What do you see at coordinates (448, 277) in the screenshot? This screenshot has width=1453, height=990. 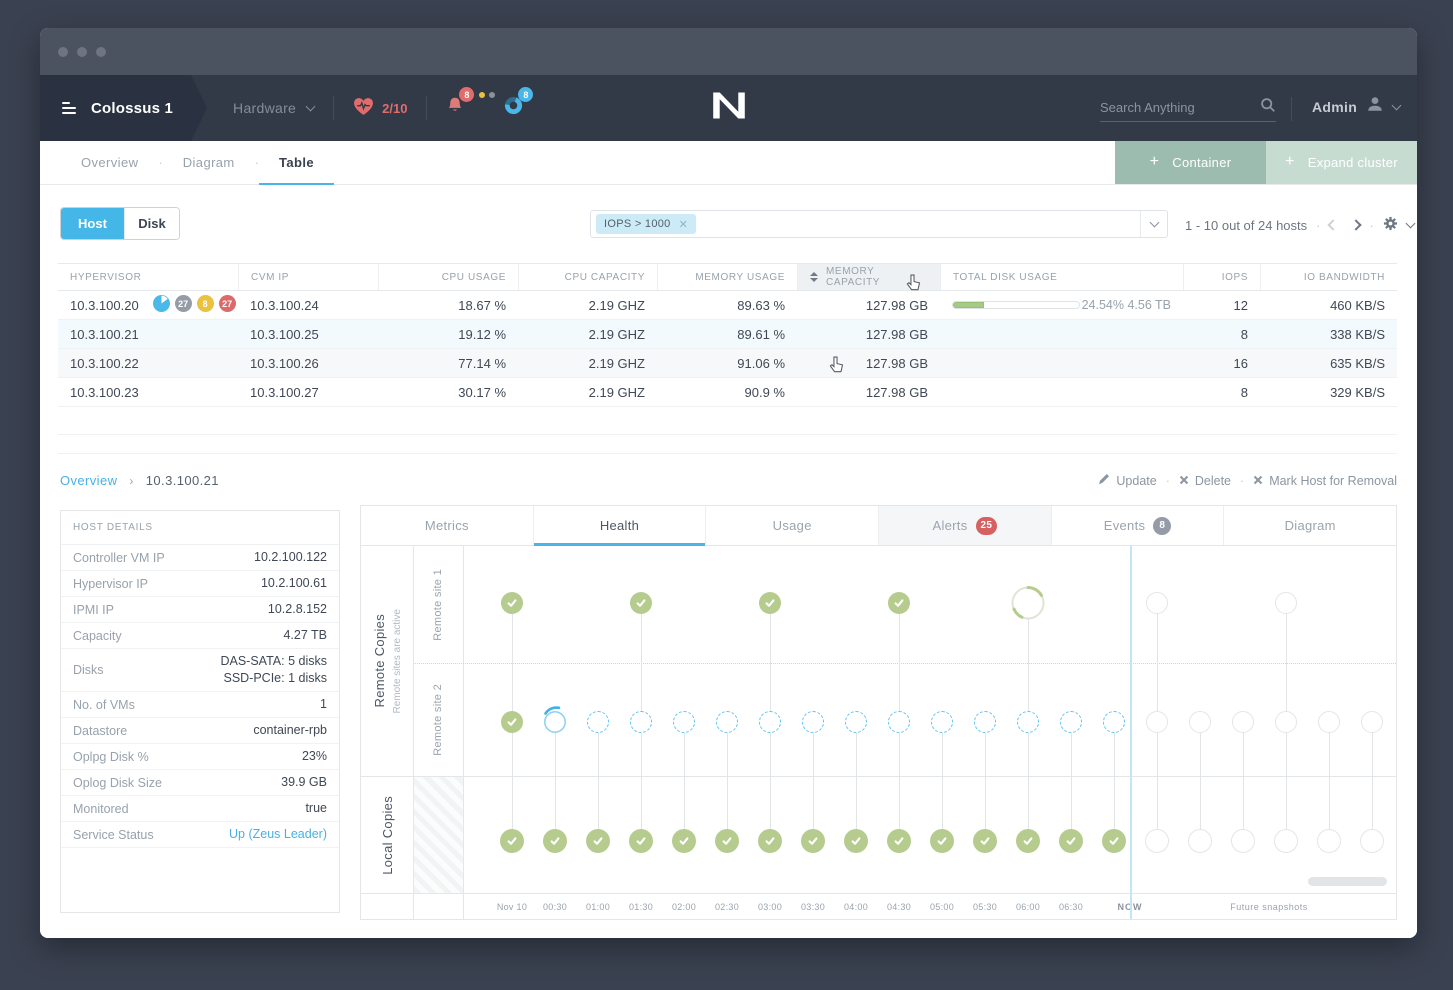 I see `column-header-cpu-usage: CPU USAGE` at bounding box center [448, 277].